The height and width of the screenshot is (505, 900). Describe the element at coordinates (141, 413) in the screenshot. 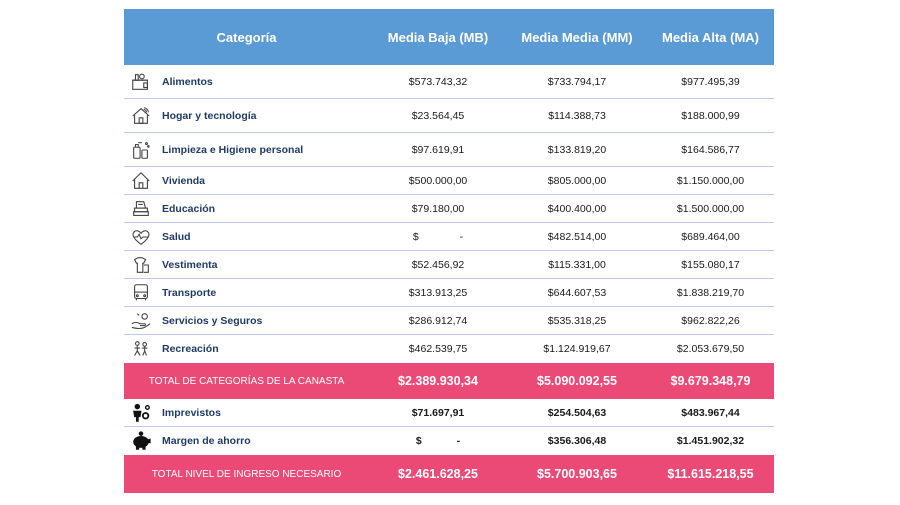

I see `person-gear-icon` at that location.